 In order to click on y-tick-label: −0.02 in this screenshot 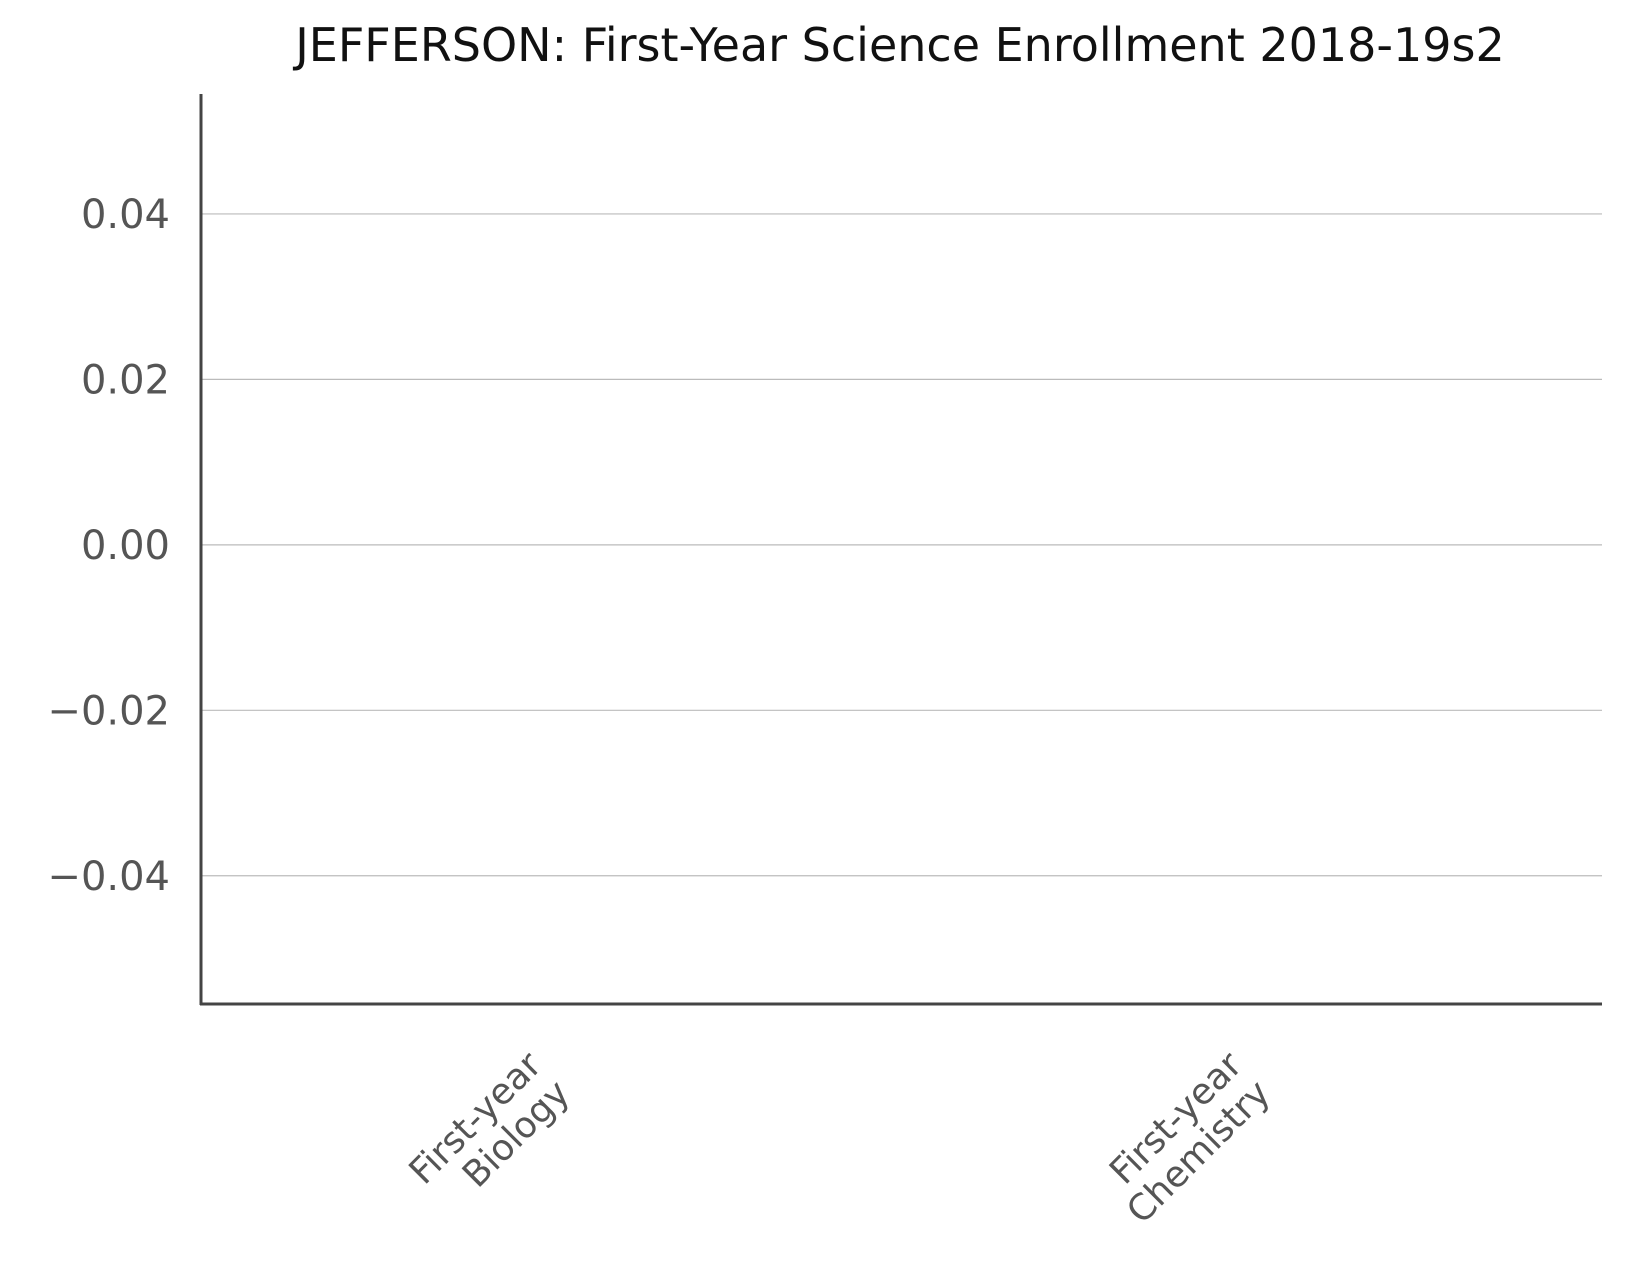, I will do `click(108, 711)`.